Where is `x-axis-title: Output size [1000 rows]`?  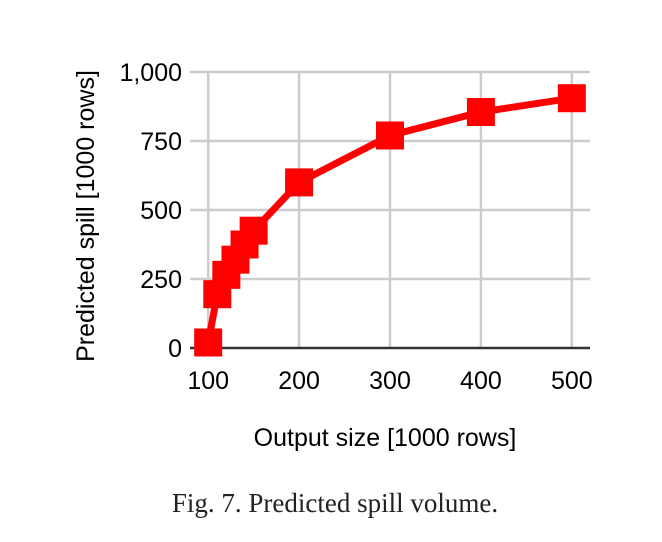 x-axis-title: Output size [1000 rows] is located at coordinates (385, 438).